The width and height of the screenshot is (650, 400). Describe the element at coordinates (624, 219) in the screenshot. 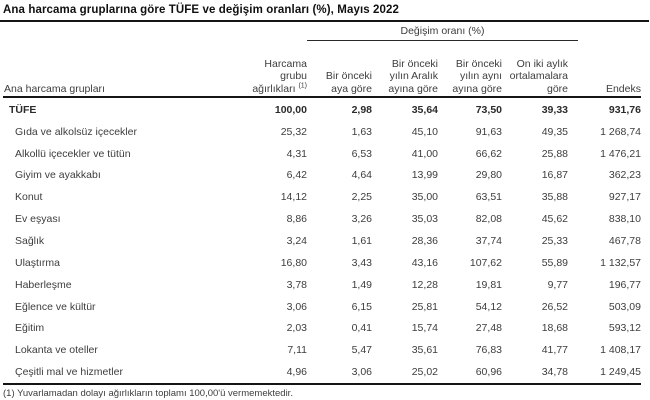

I see `row-value: 838,10` at that location.